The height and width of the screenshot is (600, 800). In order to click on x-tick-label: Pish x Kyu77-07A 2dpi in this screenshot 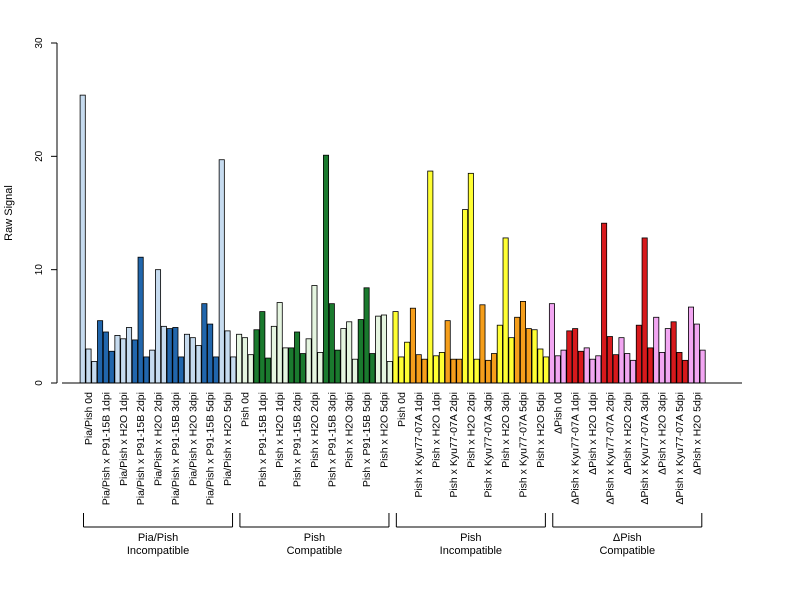, I will do `click(454, 445)`.